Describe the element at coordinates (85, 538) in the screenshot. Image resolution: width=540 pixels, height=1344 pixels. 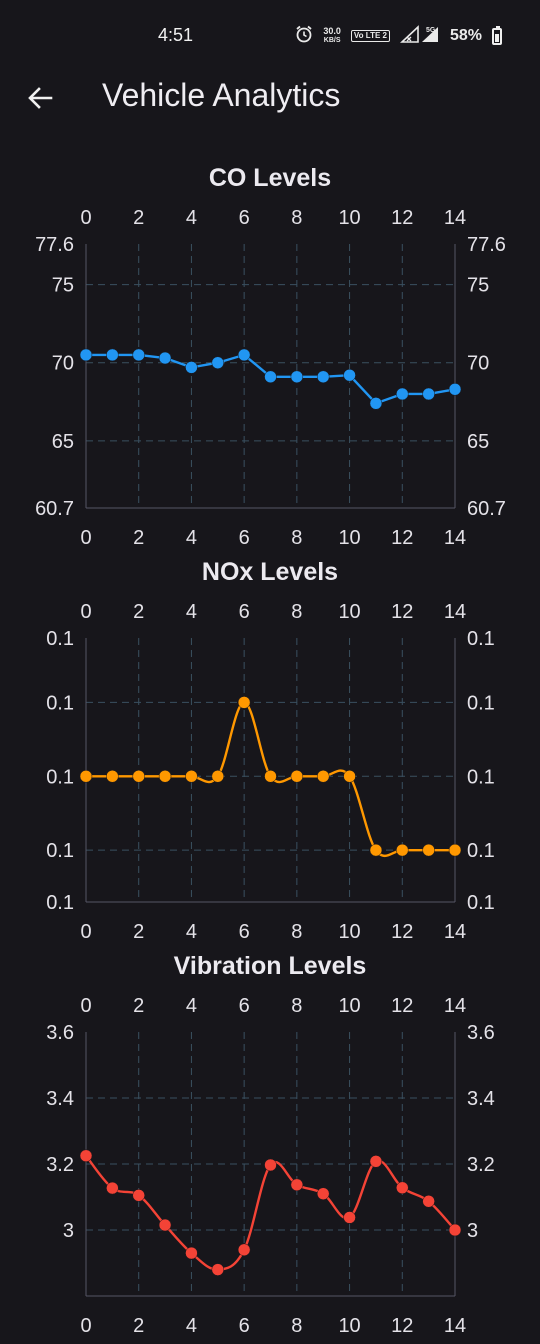
I see `x-tick-label-bottom: 0` at that location.